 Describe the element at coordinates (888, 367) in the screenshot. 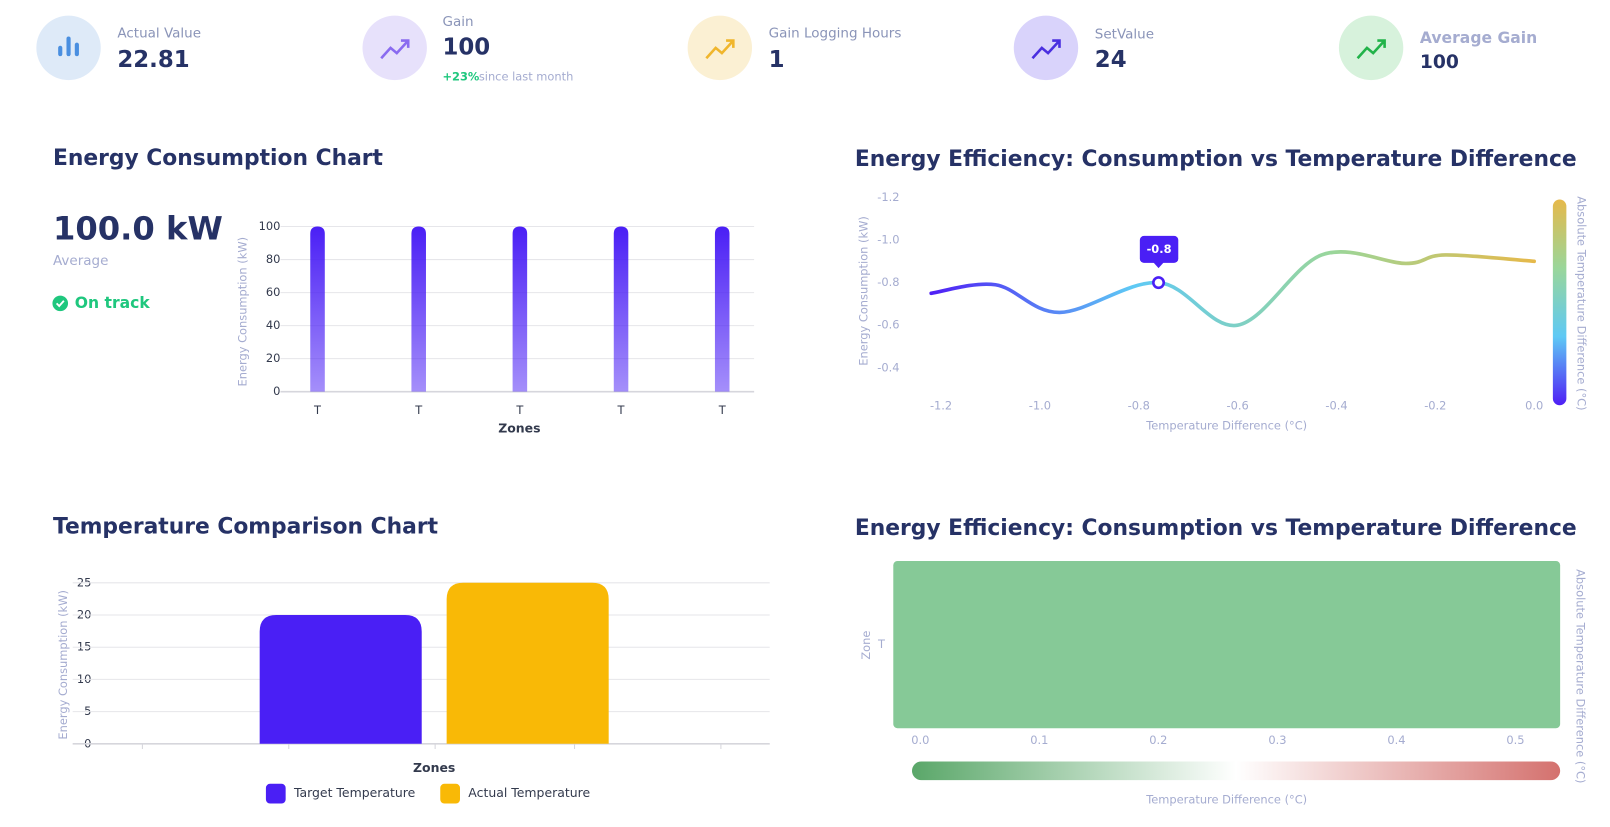

I see `y-tick-label: -0.4` at that location.